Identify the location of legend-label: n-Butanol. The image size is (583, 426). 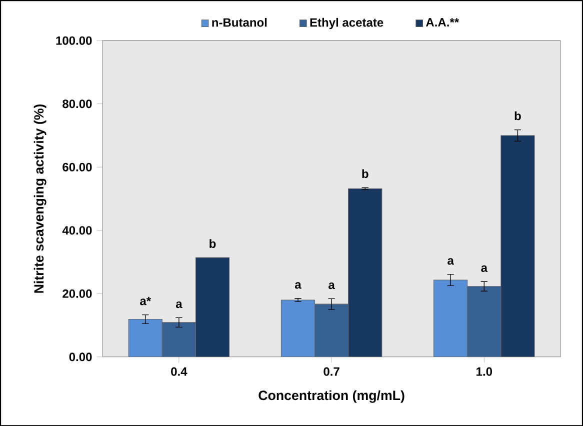
(239, 22).